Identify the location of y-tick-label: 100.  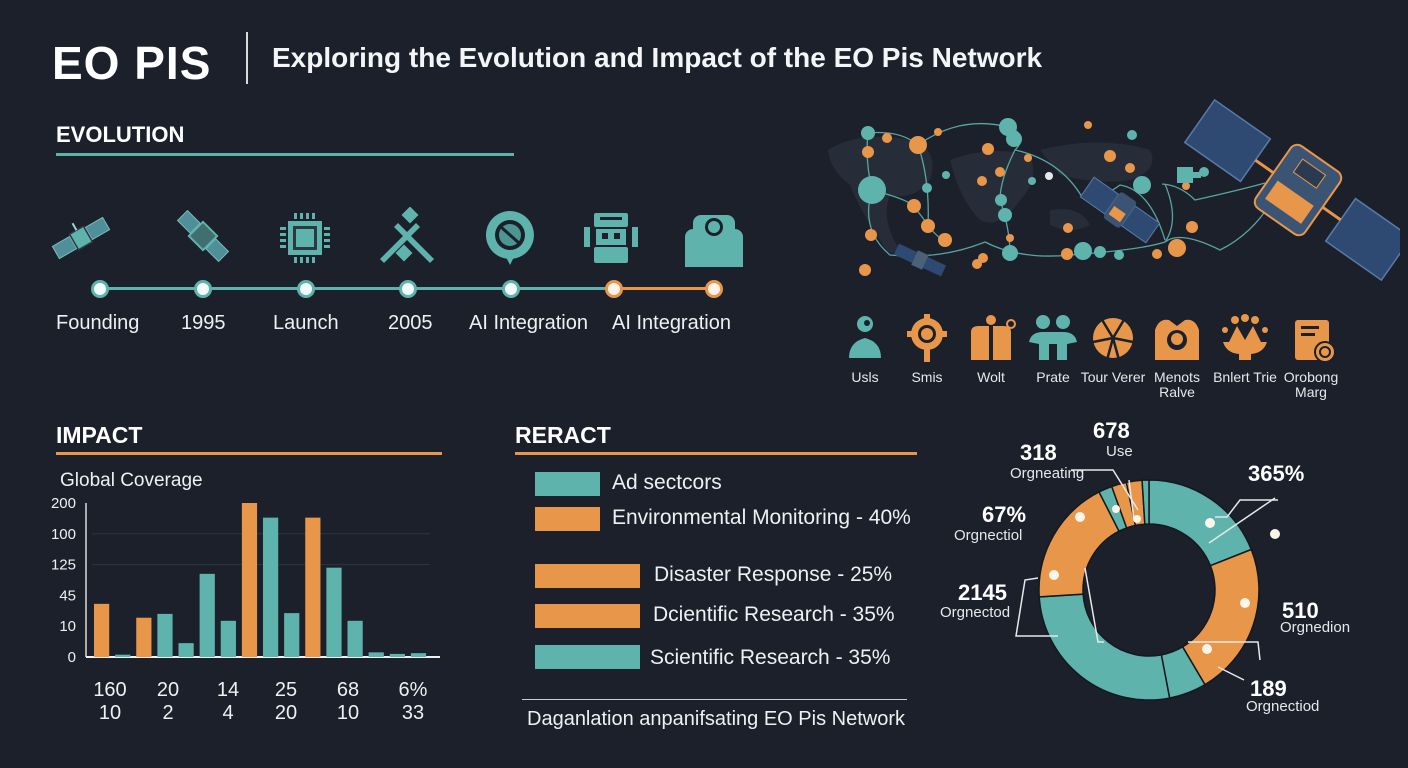
(63, 534).